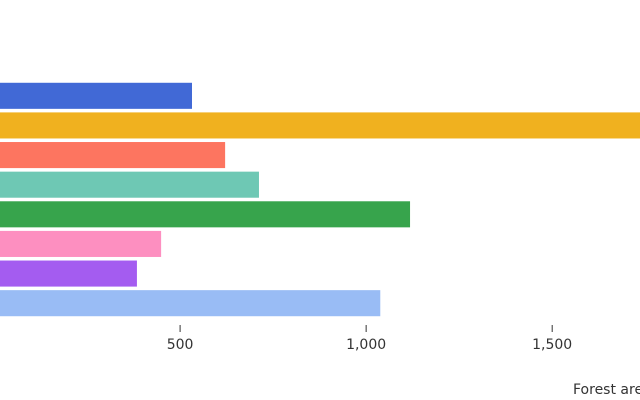 Image resolution: width=640 pixels, height=400 pixels. I want to click on x-axis-label: Forest are, so click(606, 390).